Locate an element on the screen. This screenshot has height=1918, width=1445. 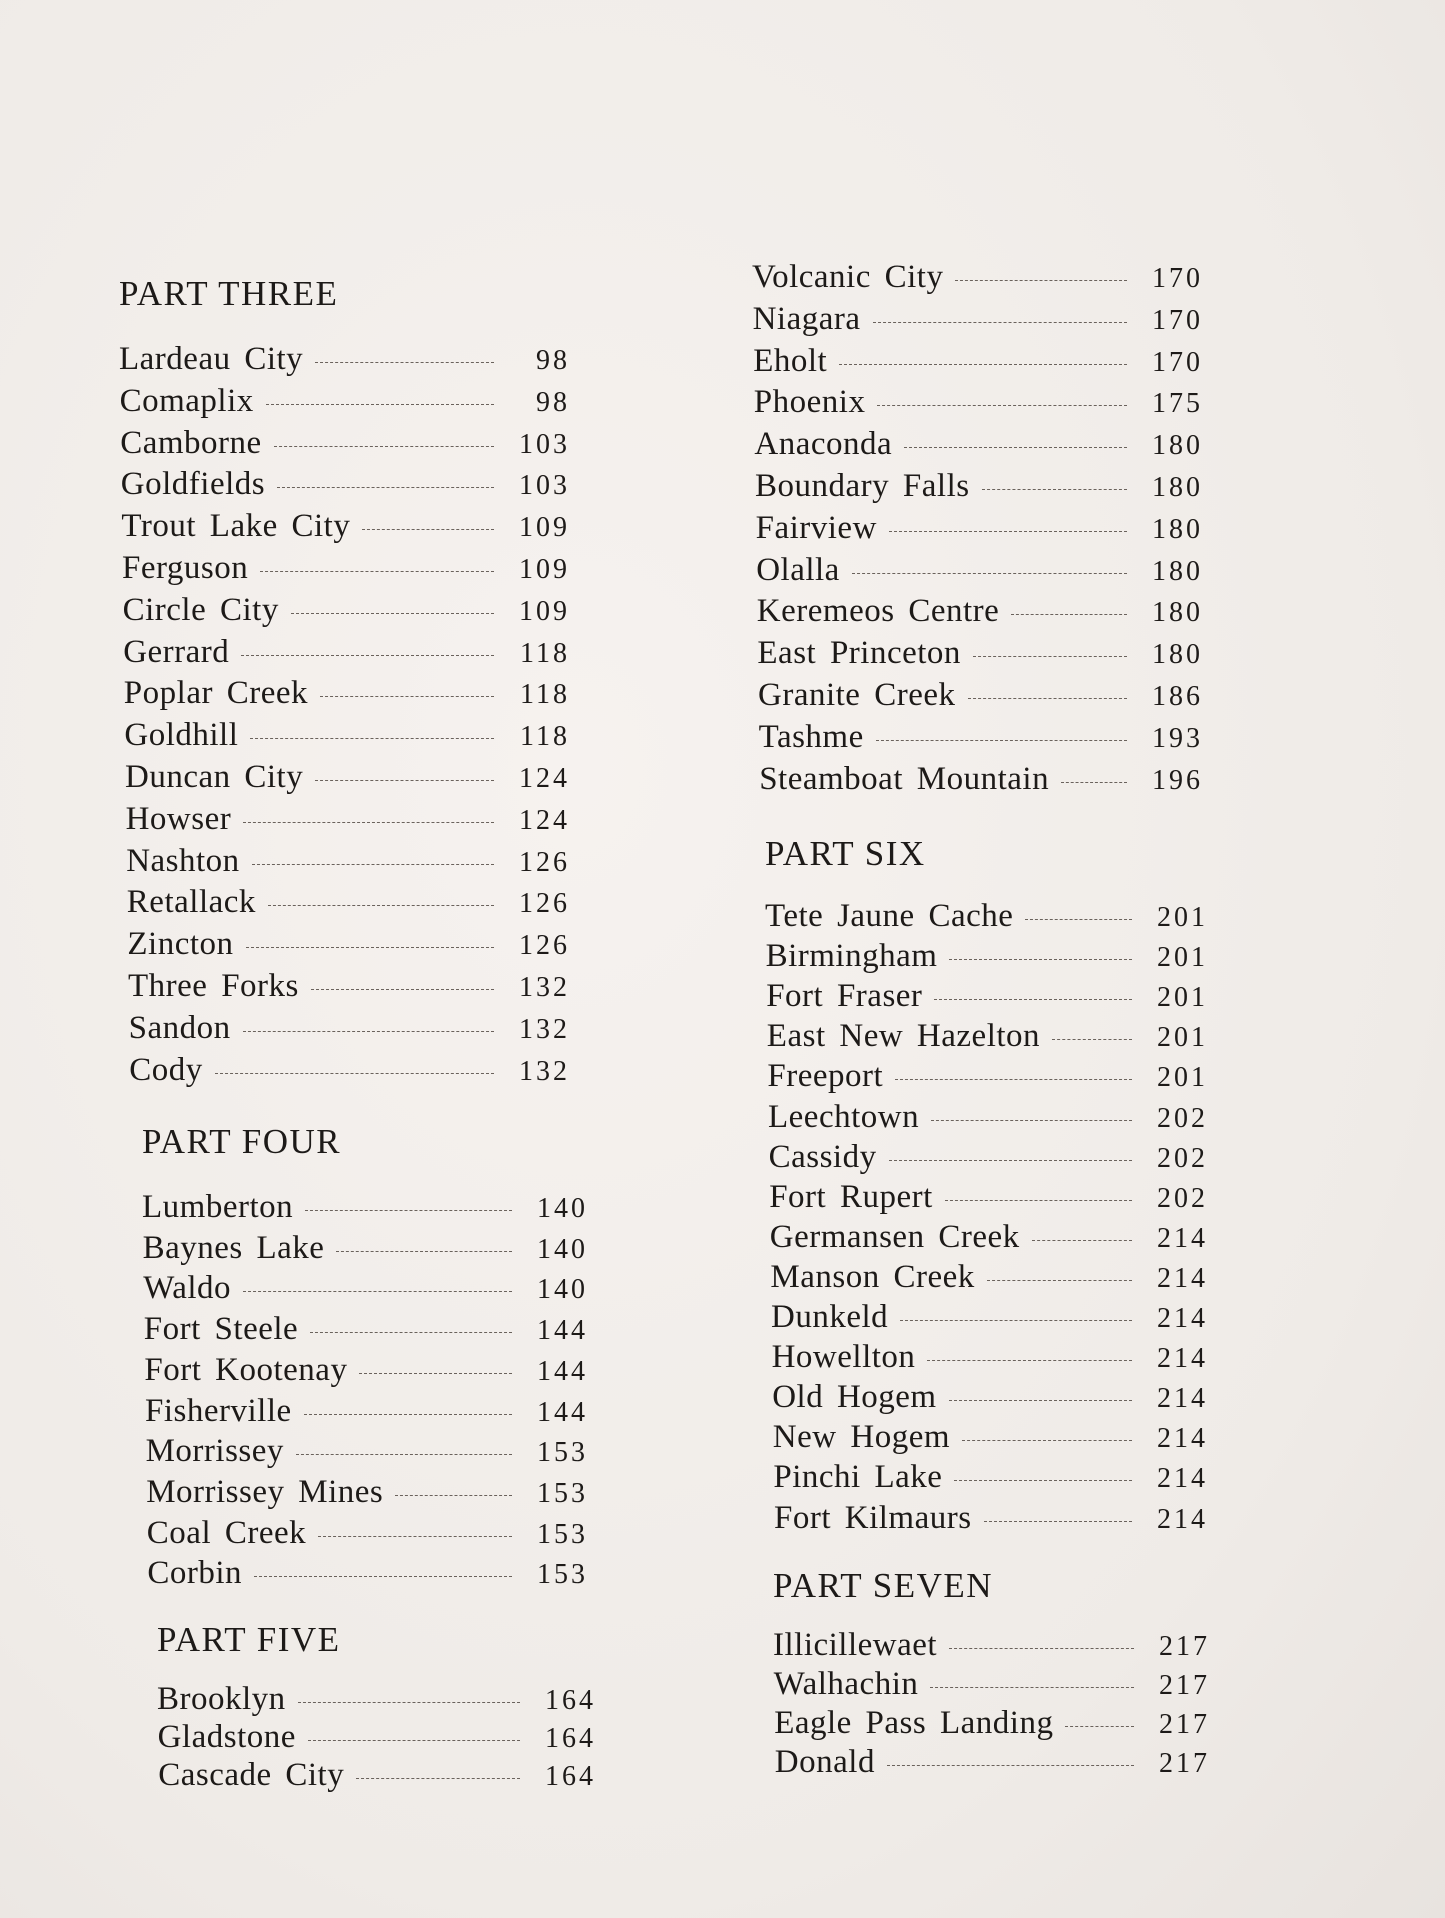
toc-entry: Comaplix 98 is located at coordinates (345, 401).